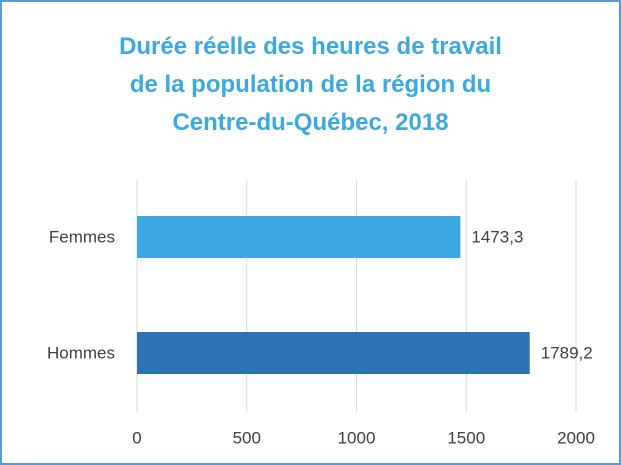  What do you see at coordinates (136, 437) in the screenshot?
I see `x-tick-label: 0` at bounding box center [136, 437].